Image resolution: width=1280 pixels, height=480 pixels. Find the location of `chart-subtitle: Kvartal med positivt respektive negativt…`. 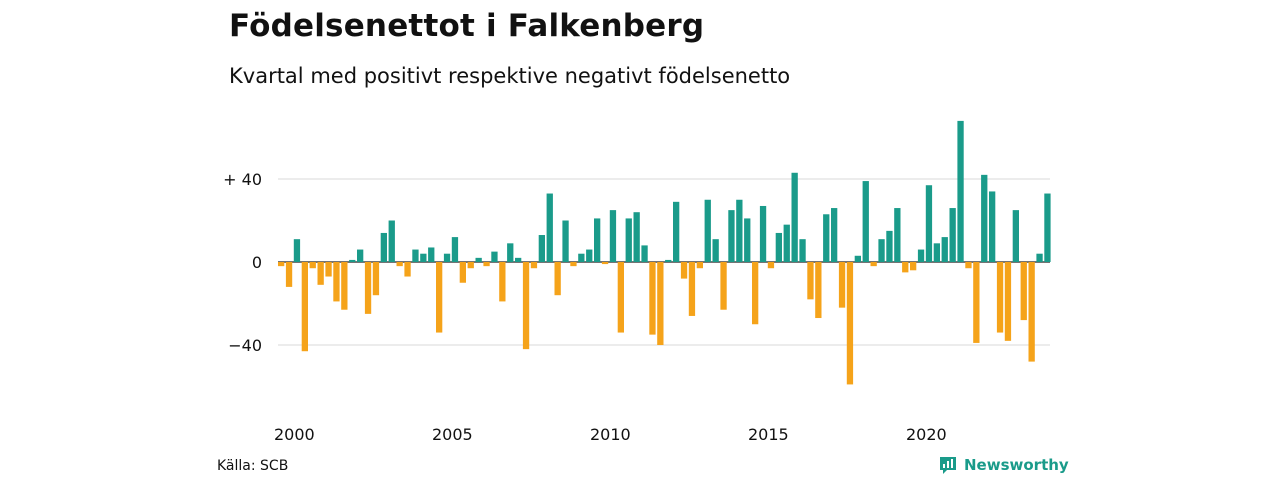

chart-subtitle: Kvartal med positivt respektive negativt… is located at coordinates (510, 76).